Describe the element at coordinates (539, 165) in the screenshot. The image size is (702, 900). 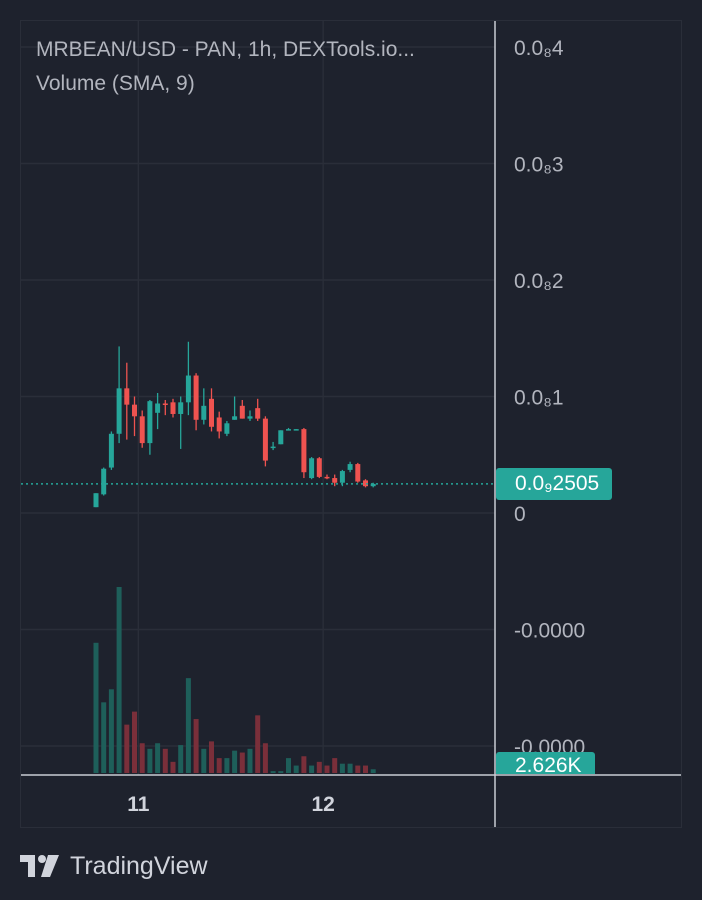
I see `price-axis-label: 0.0₈3` at that location.